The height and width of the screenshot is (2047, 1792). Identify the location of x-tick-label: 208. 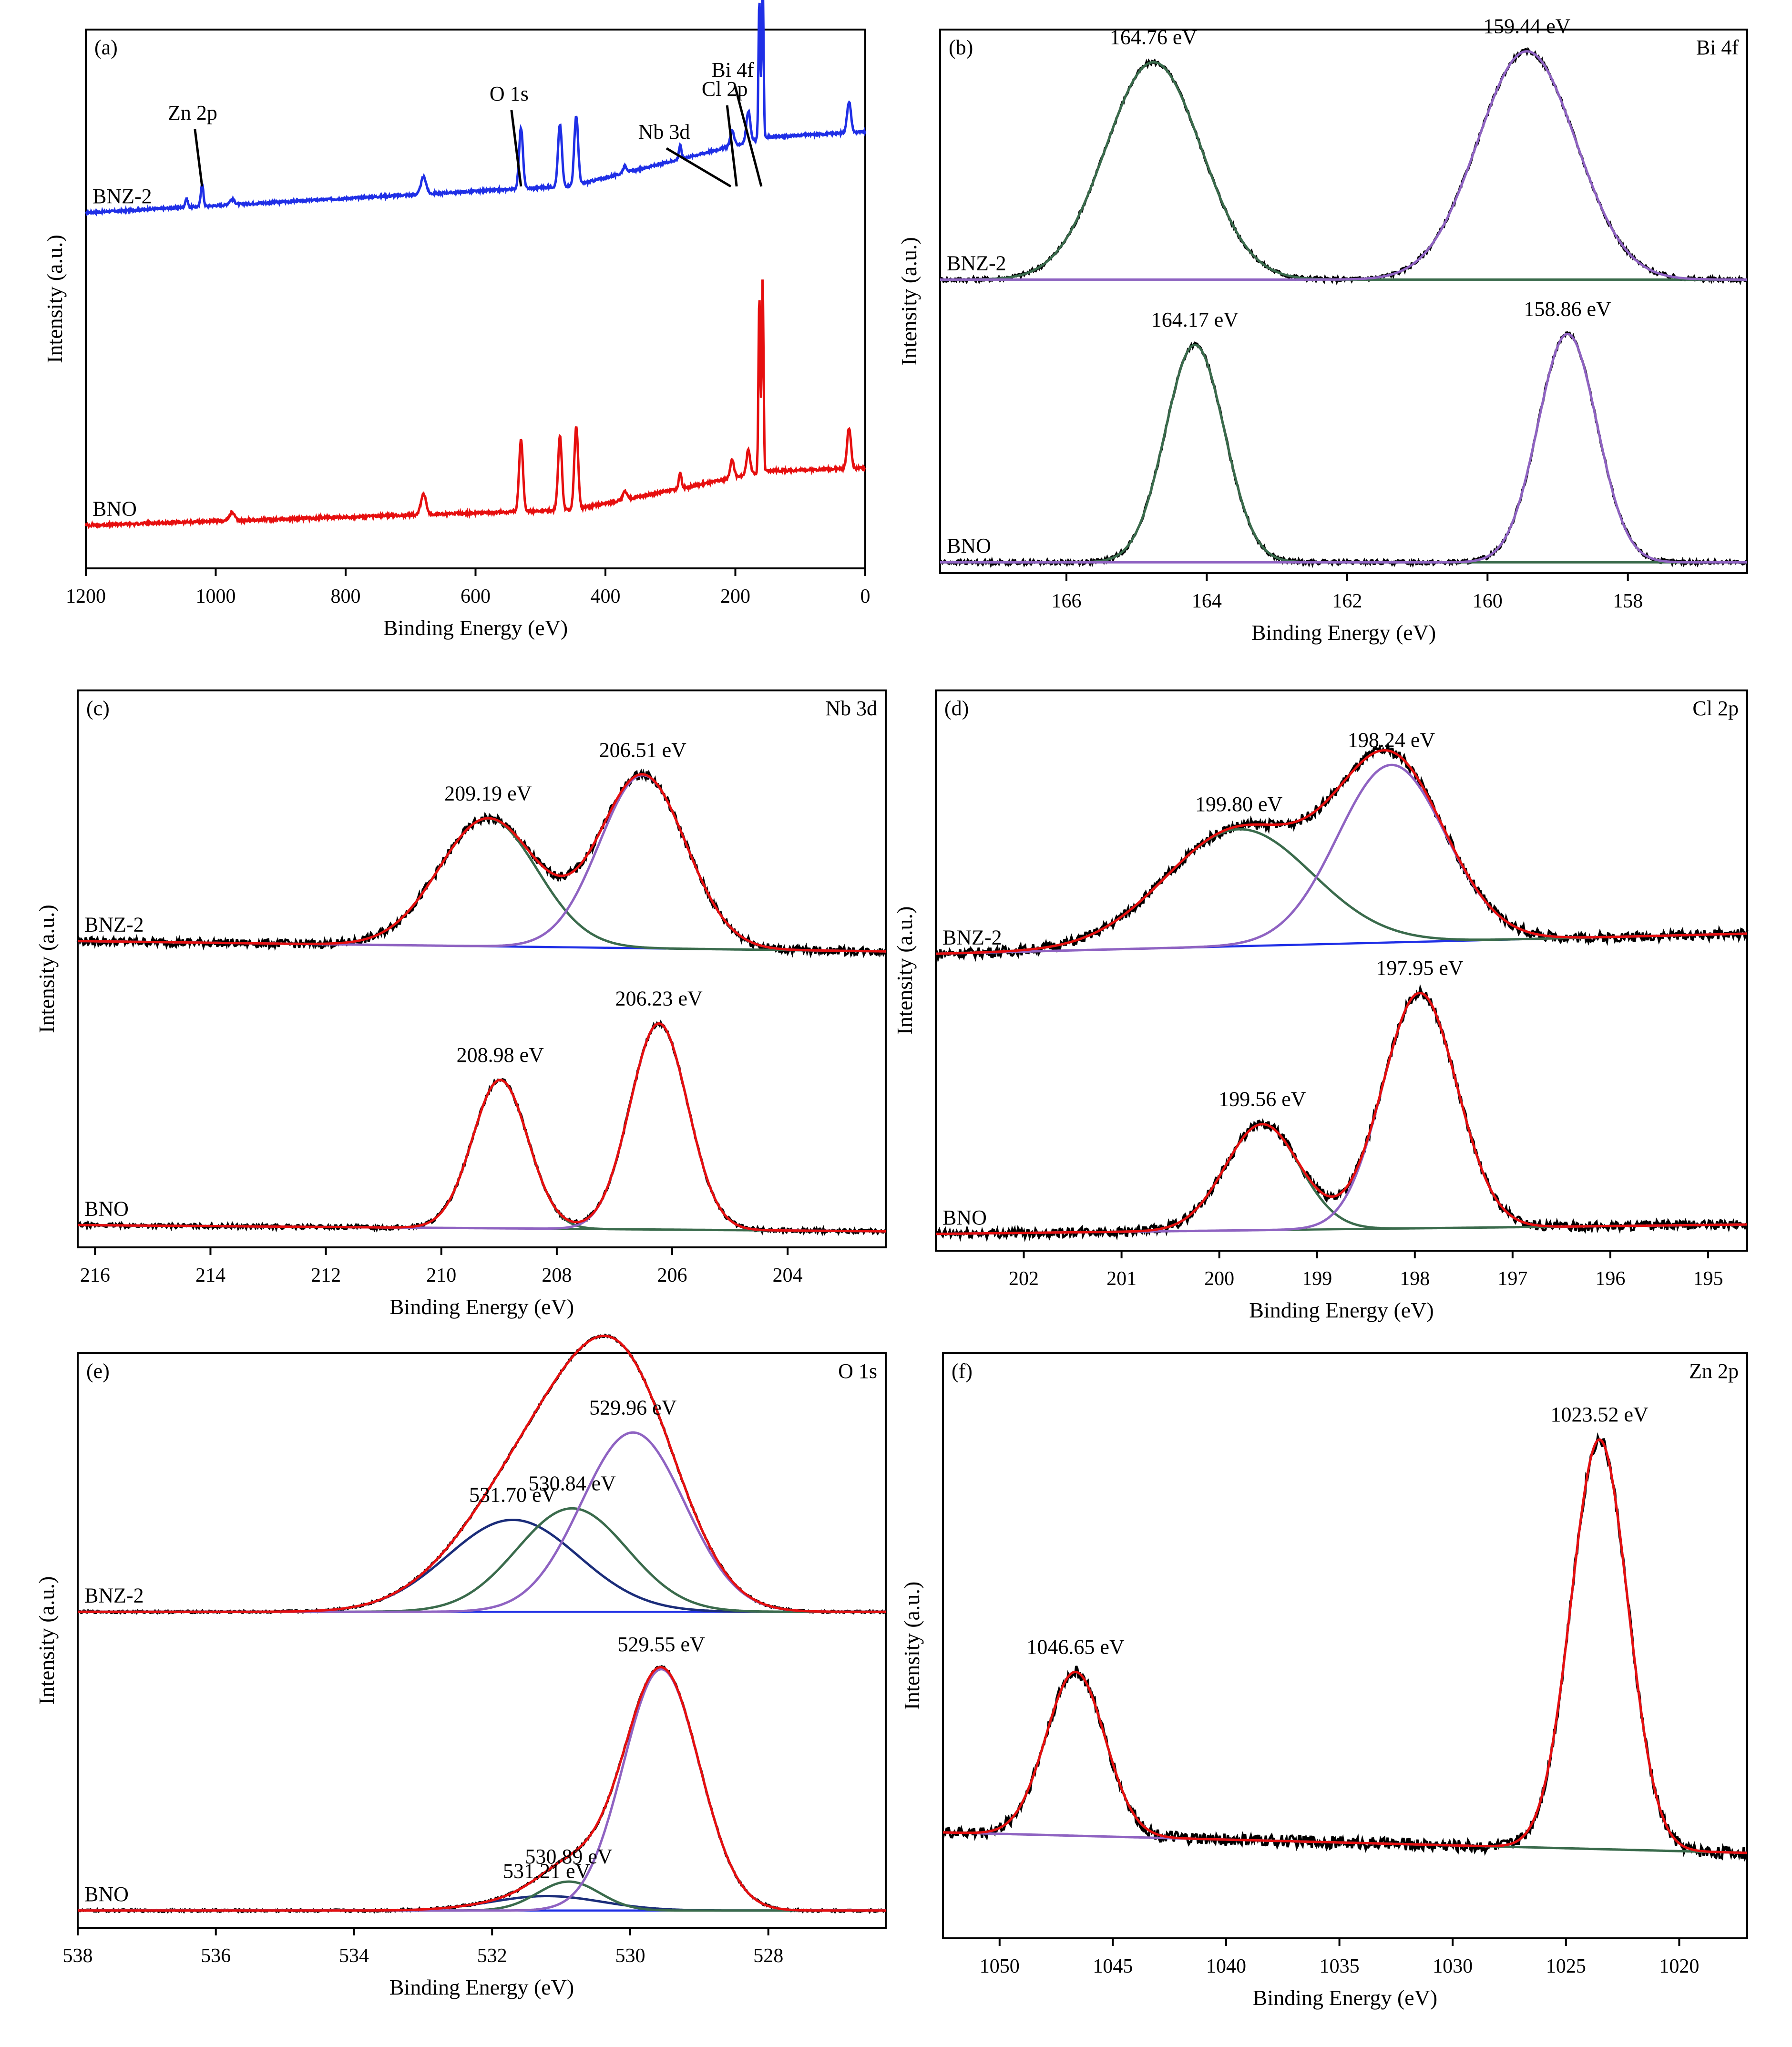
(557, 1275).